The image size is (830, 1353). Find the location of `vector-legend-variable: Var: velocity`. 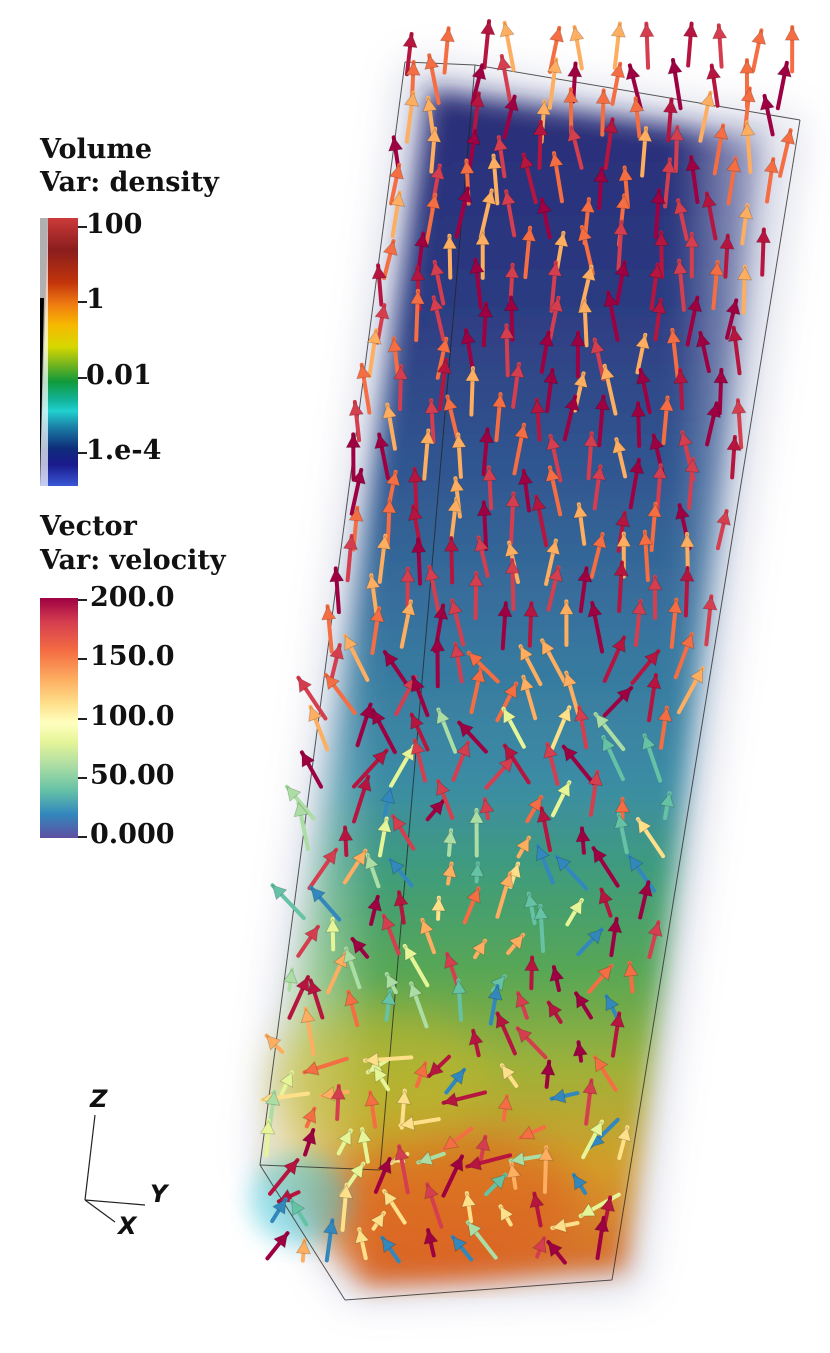

vector-legend-variable: Var: velocity is located at coordinates (133, 560).